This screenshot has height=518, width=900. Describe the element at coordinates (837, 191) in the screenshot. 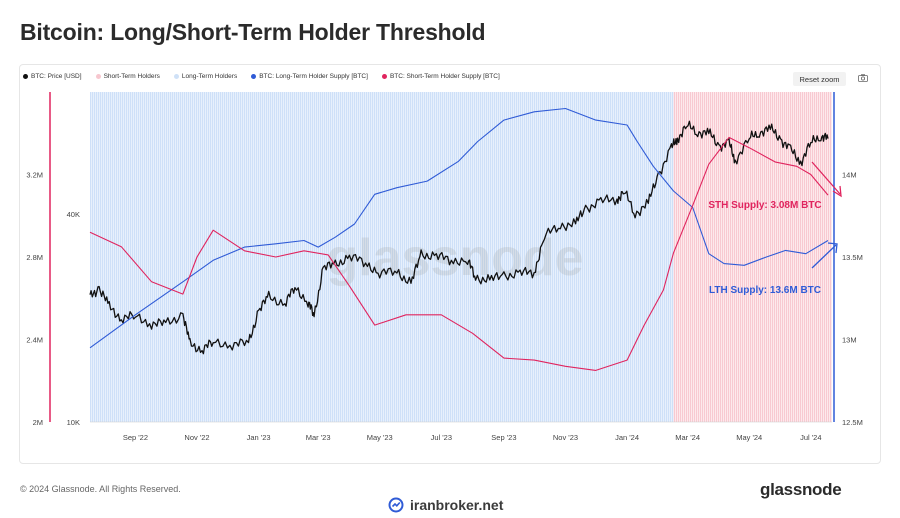

I see `sth-arrow-head` at that location.